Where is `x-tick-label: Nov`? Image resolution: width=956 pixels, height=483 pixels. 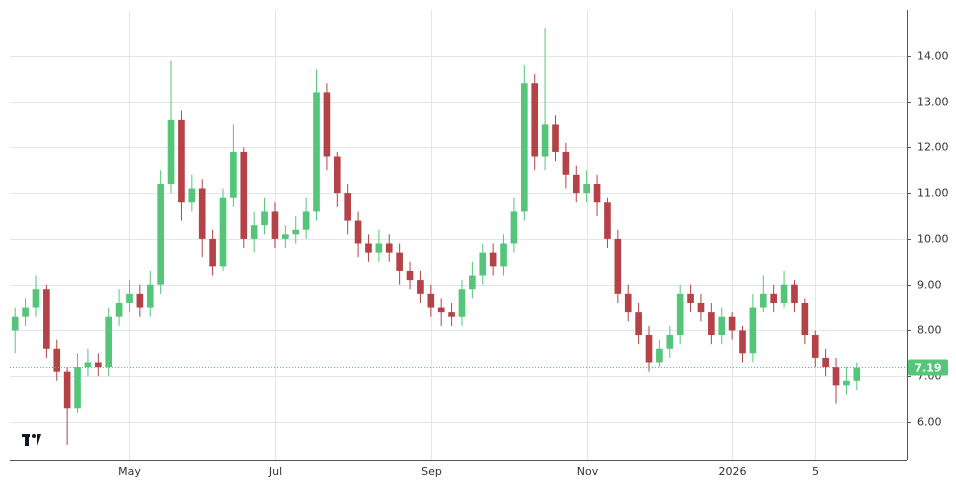 x-tick-label: Nov is located at coordinates (588, 471).